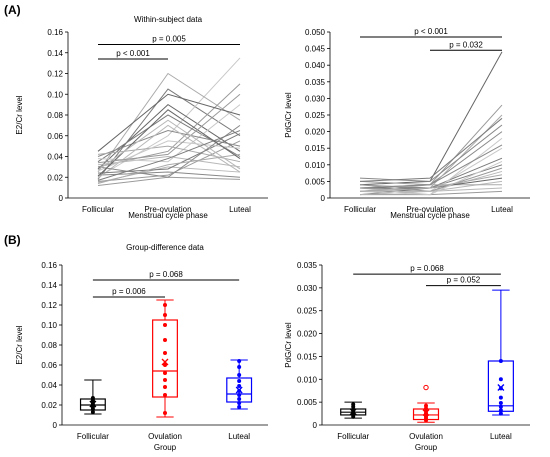 This screenshot has width=550, height=457. I want to click on chart-title: Within-subject data, so click(168, 19).